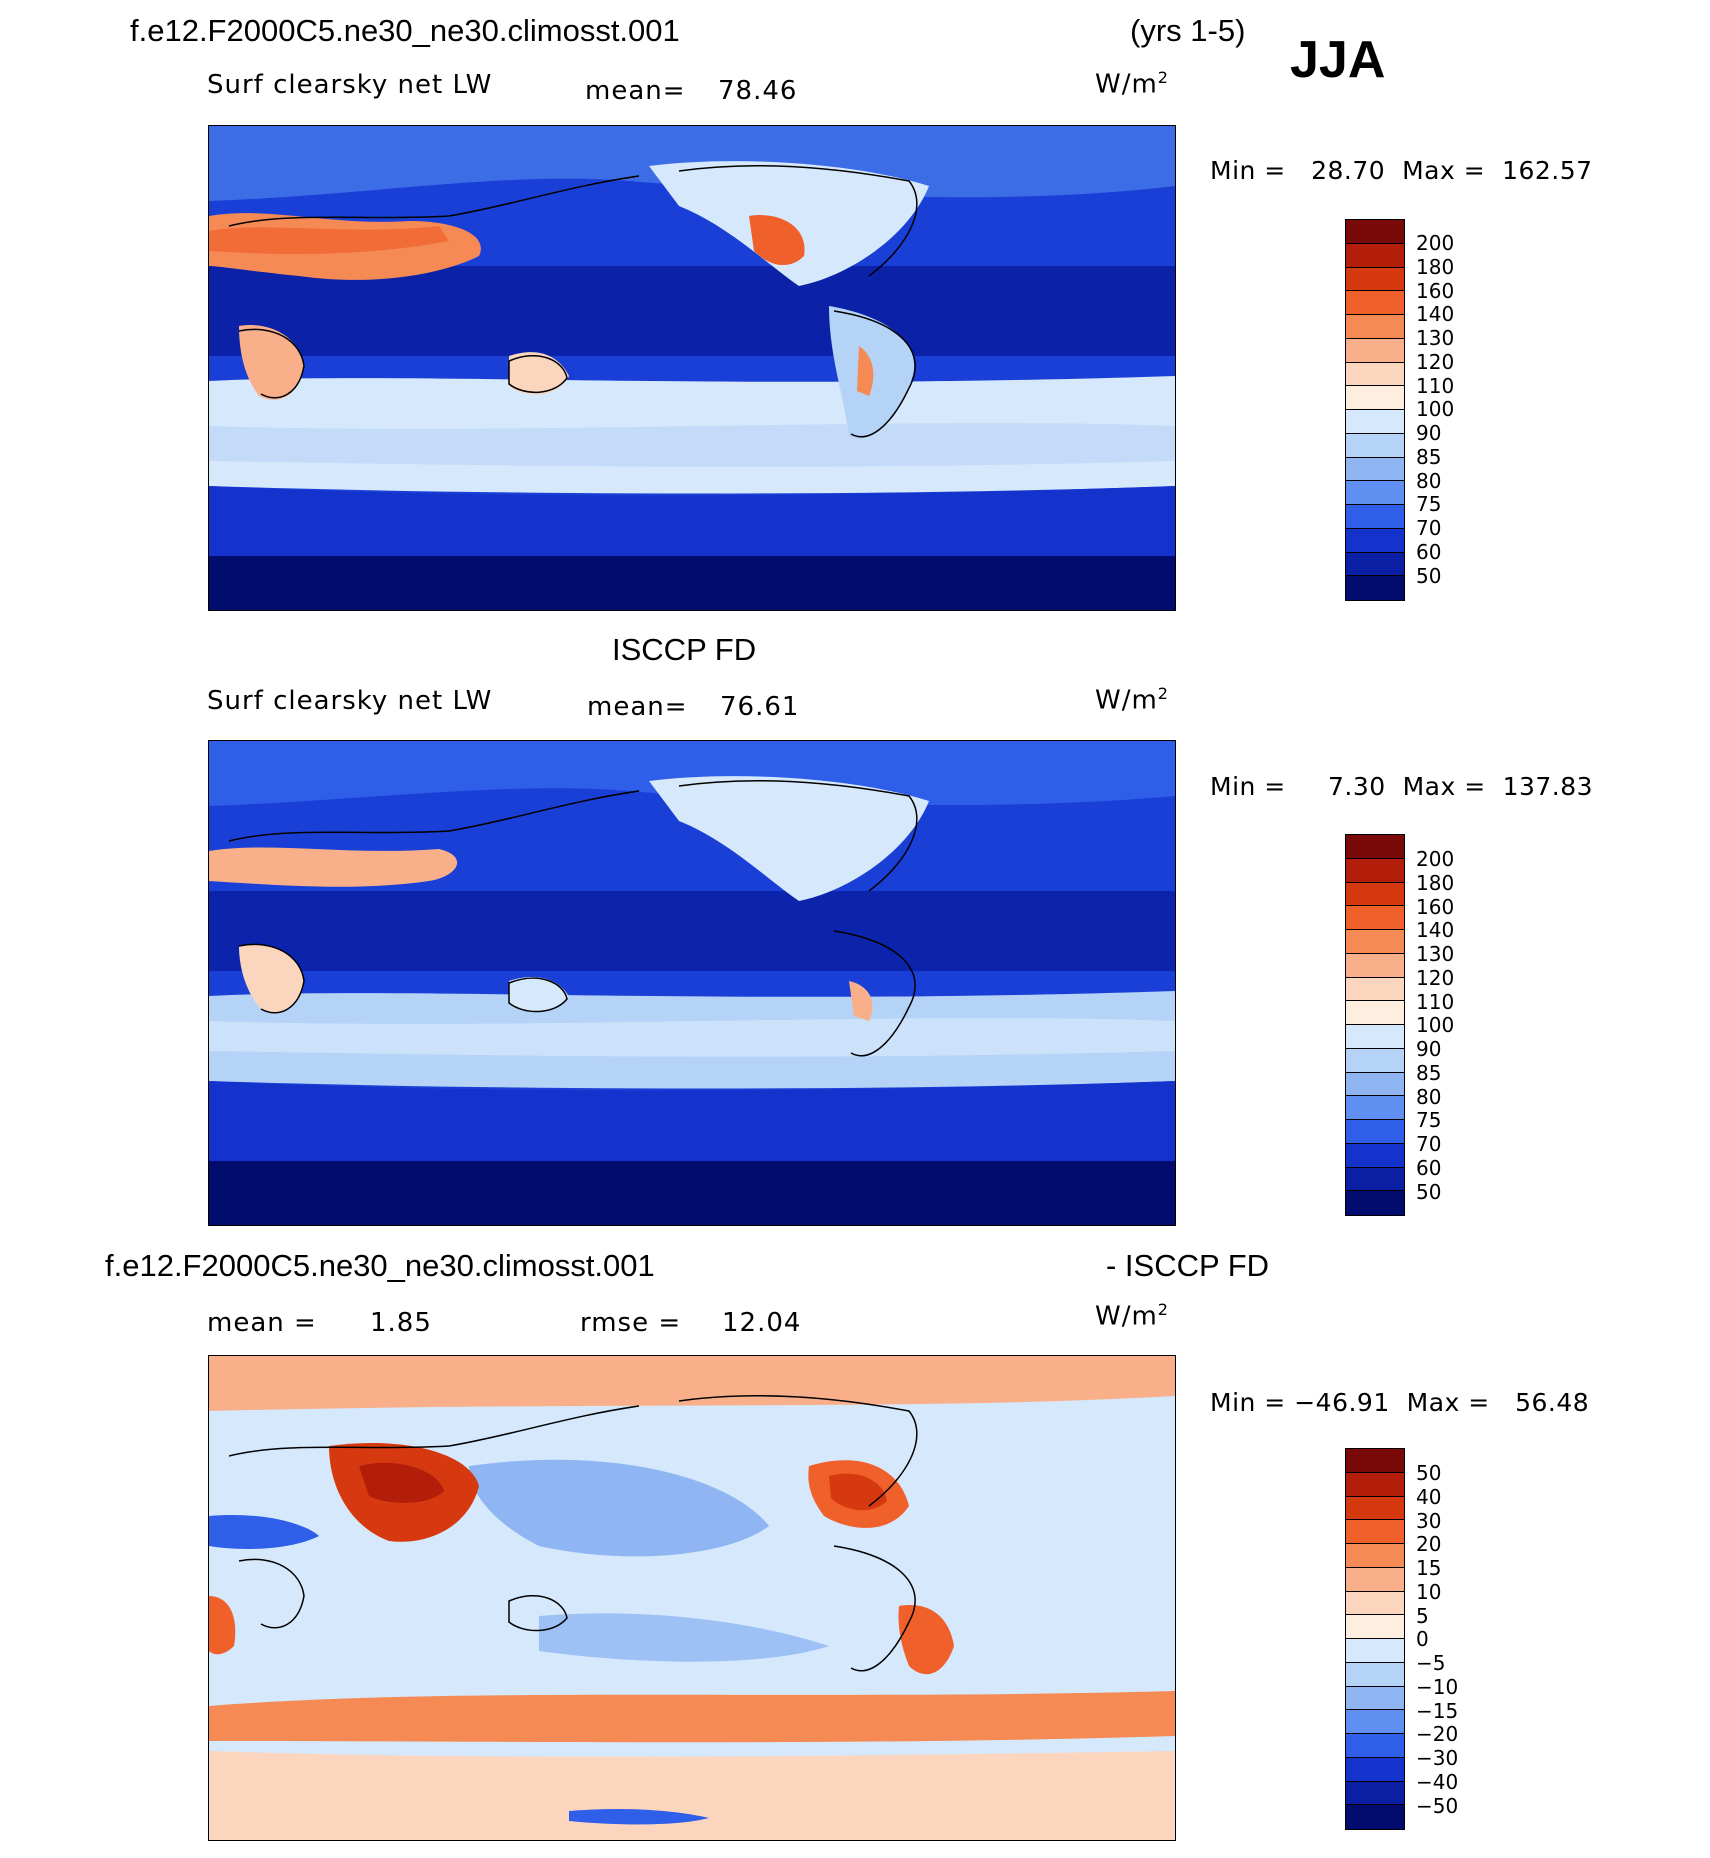 The width and height of the screenshot is (1710, 1858). I want to click on colorbar-tick-label: 20, so click(1429, 1544).